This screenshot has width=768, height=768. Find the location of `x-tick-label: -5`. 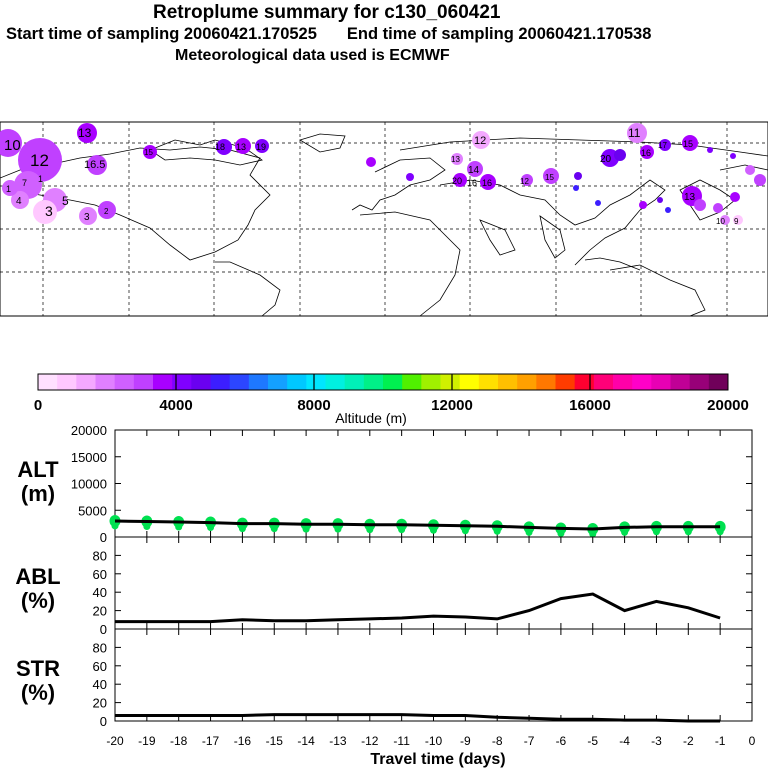

x-tick-label: -5 is located at coordinates (592, 741).